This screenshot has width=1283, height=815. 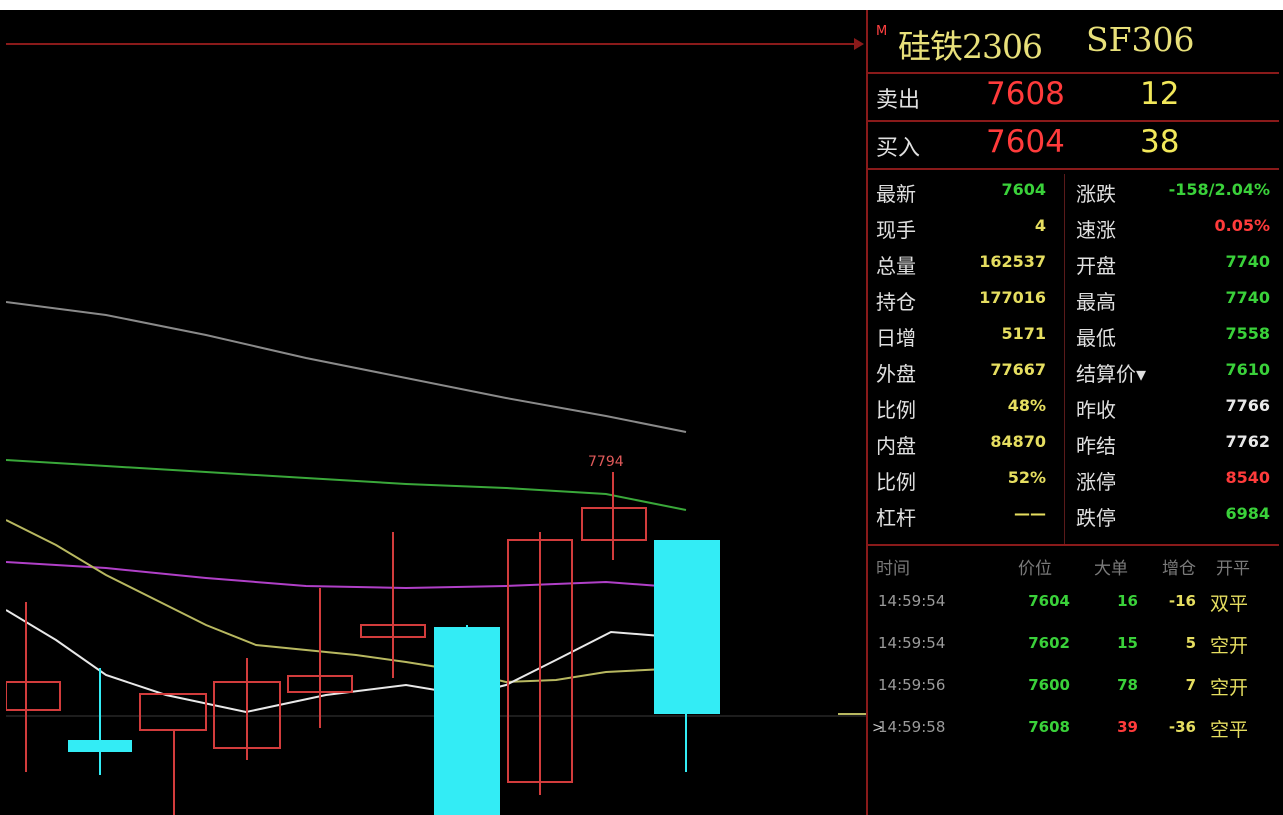 What do you see at coordinates (1073, 565) in the screenshot?
I see `trade-header: 时间 价位 大单 增仓 开平` at bounding box center [1073, 565].